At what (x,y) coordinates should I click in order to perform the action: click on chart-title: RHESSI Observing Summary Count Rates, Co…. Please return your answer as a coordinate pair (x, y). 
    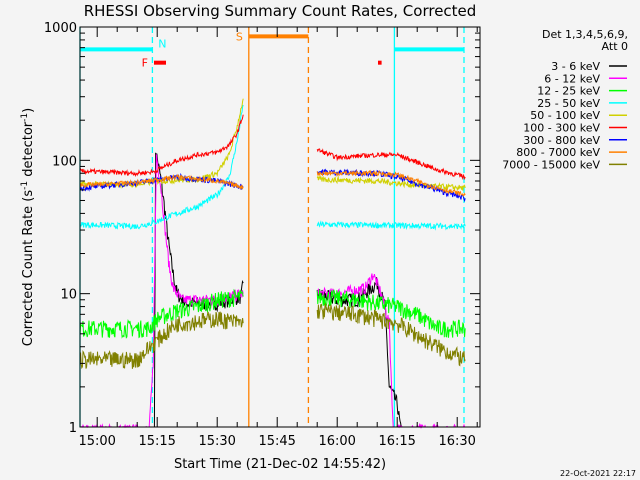
    Looking at the image, I should click on (280, 11).